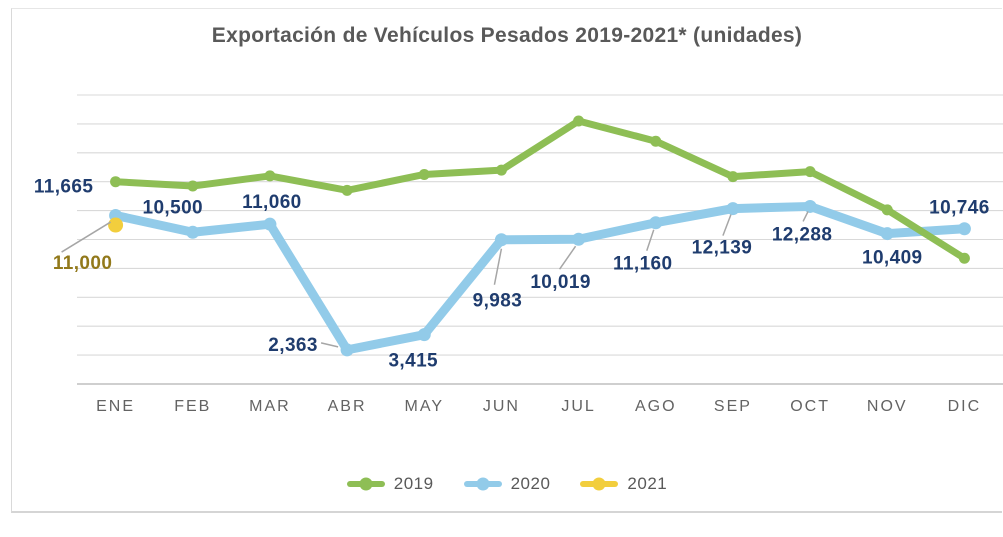  Describe the element at coordinates (116, 225) in the screenshot. I see `series-2021-point-marker` at that location.